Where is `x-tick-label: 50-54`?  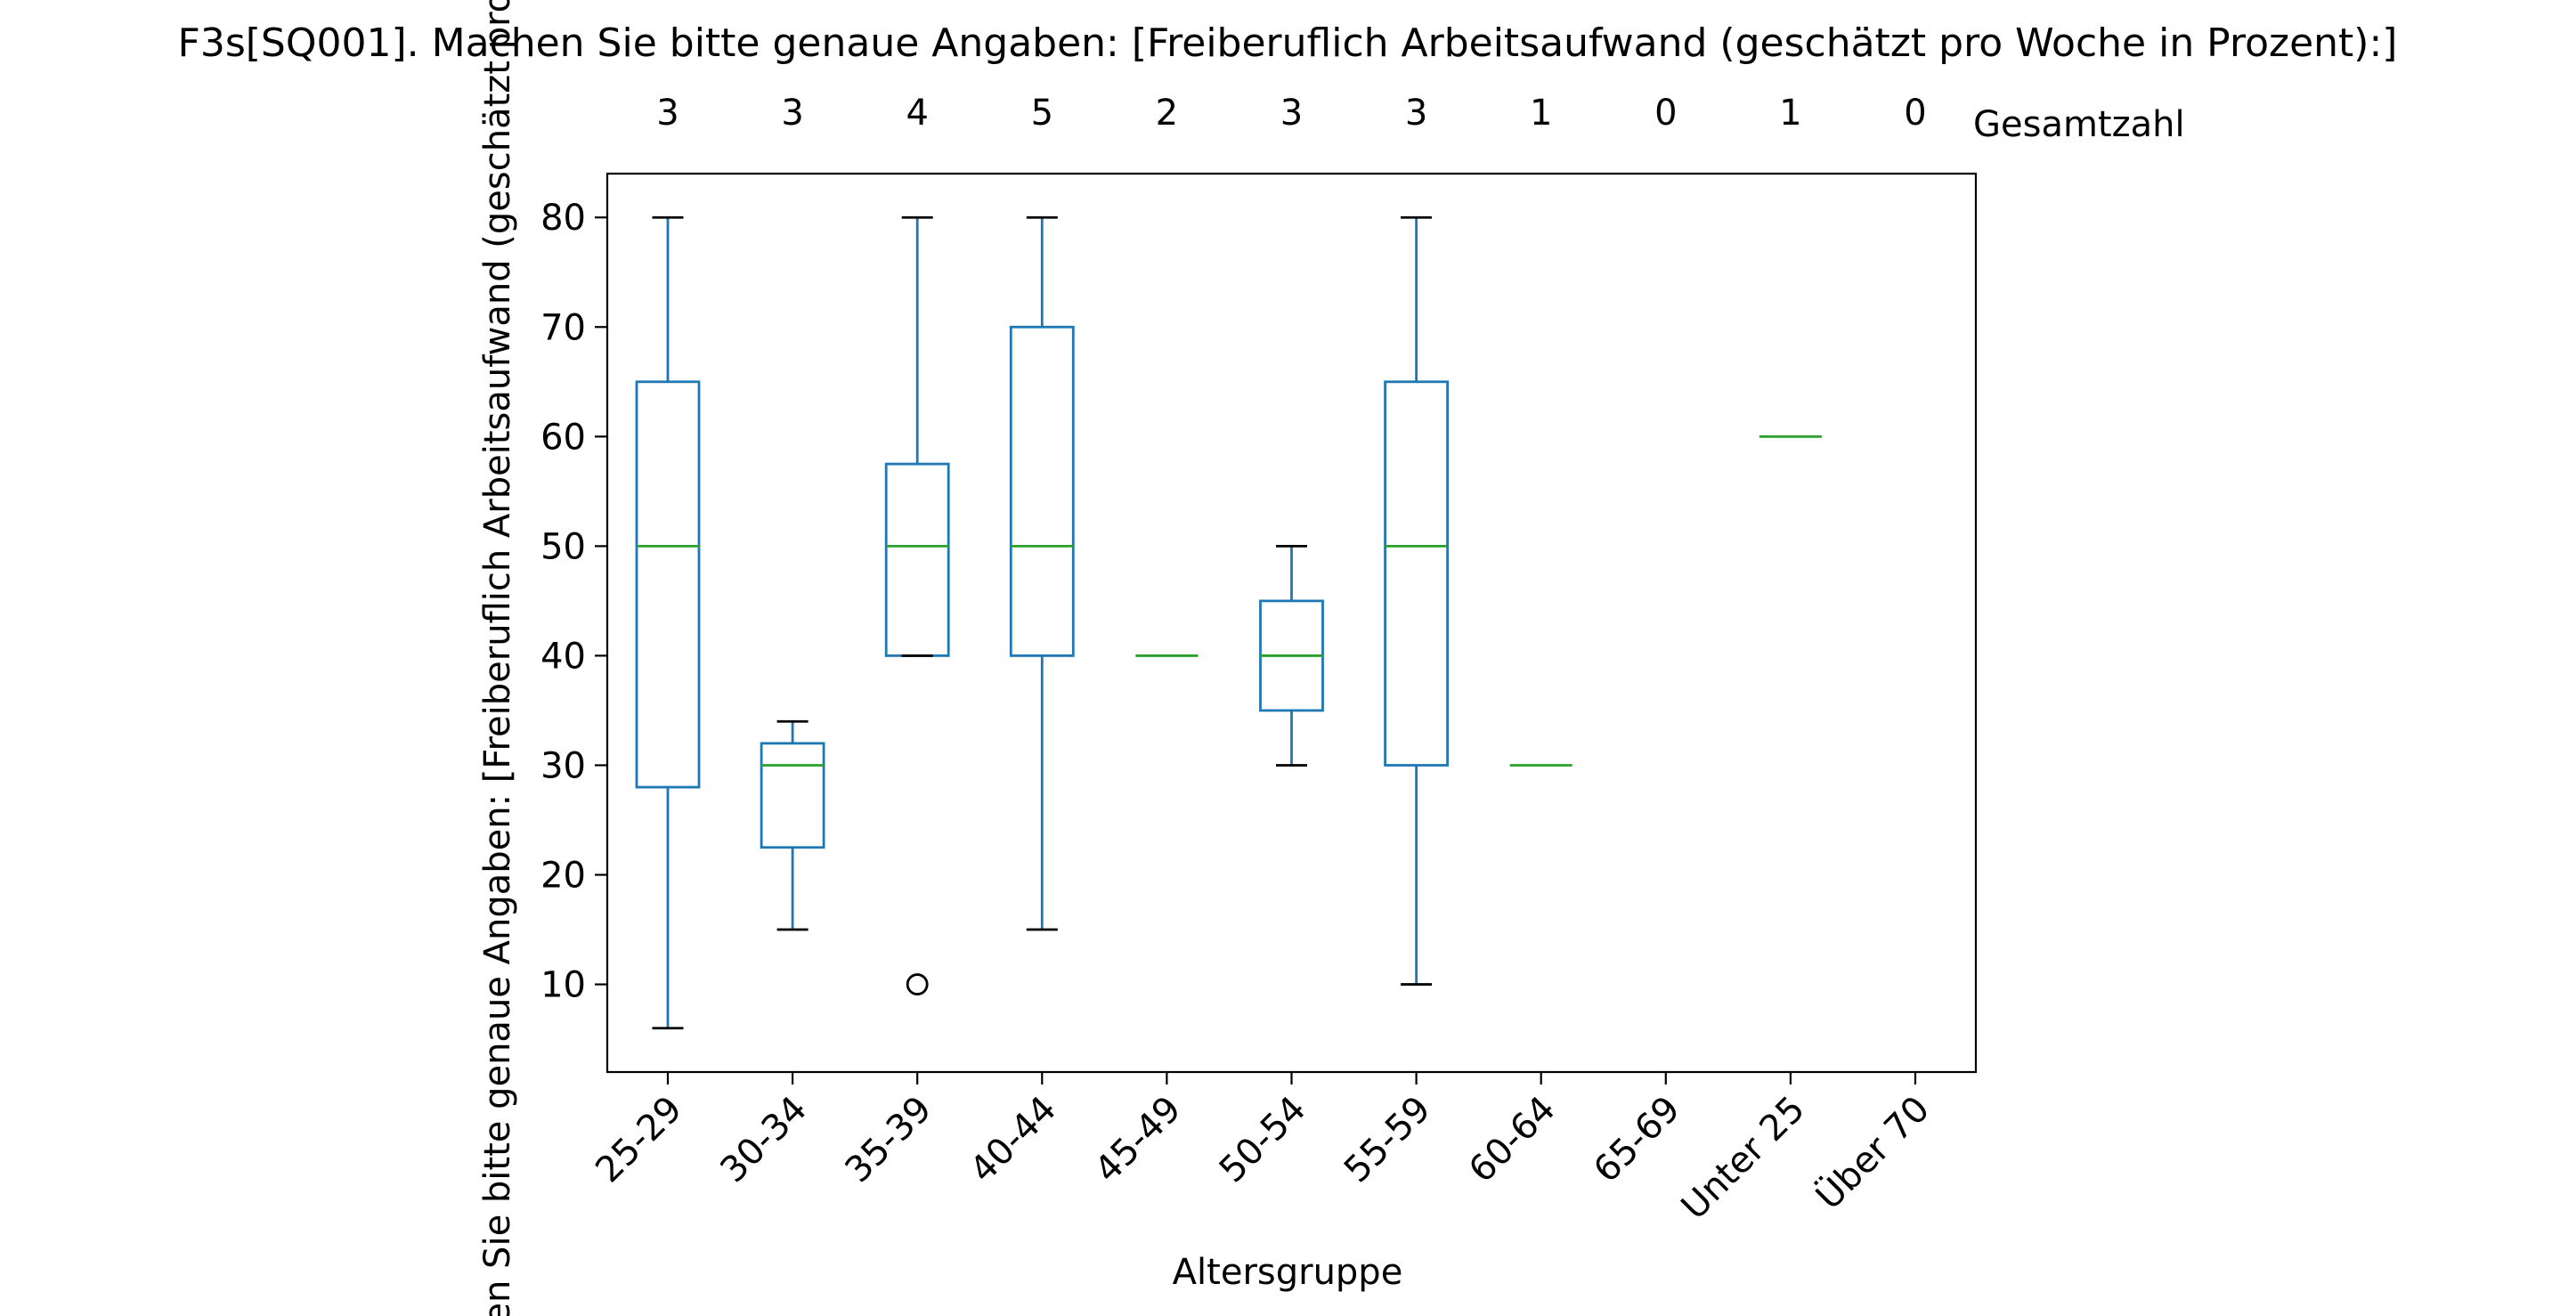 x-tick-label: 50-54 is located at coordinates (1263, 1140).